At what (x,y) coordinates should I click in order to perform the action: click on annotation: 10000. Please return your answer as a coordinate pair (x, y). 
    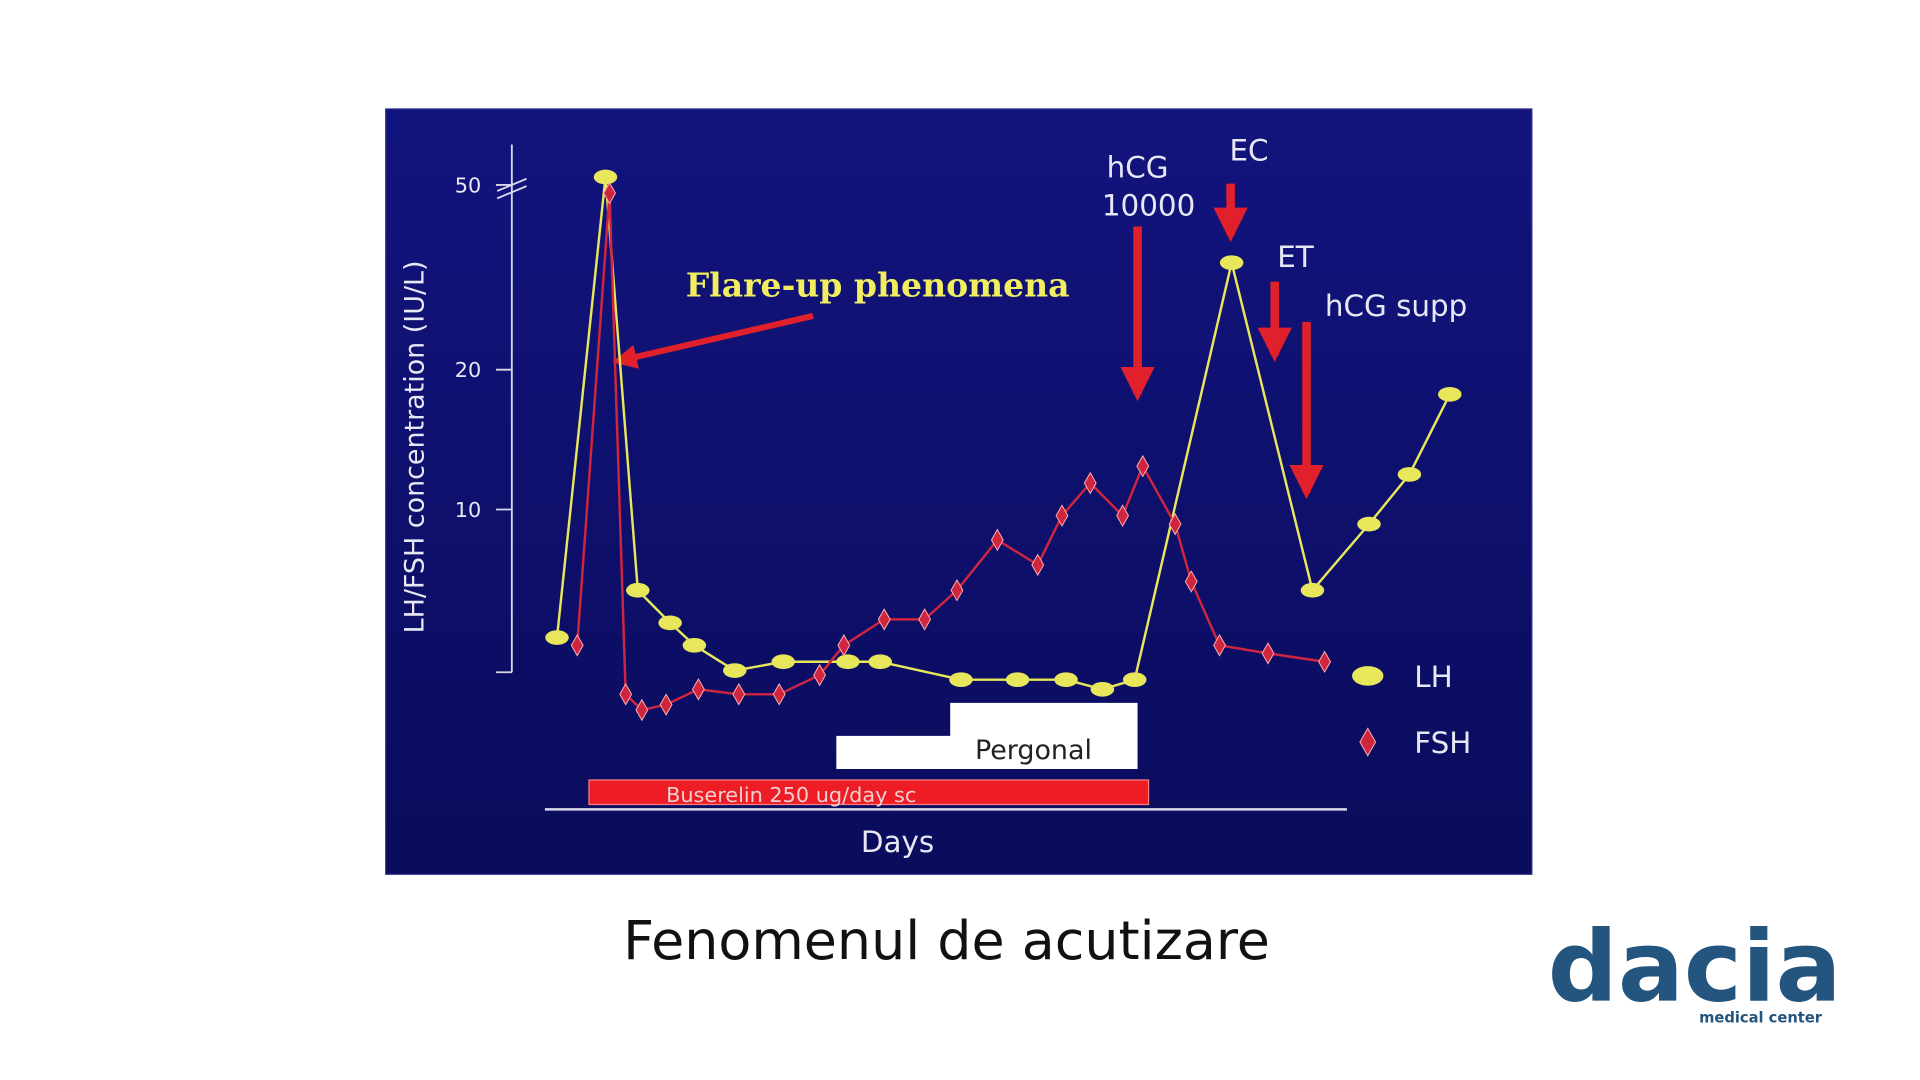
    Looking at the image, I should click on (1148, 206).